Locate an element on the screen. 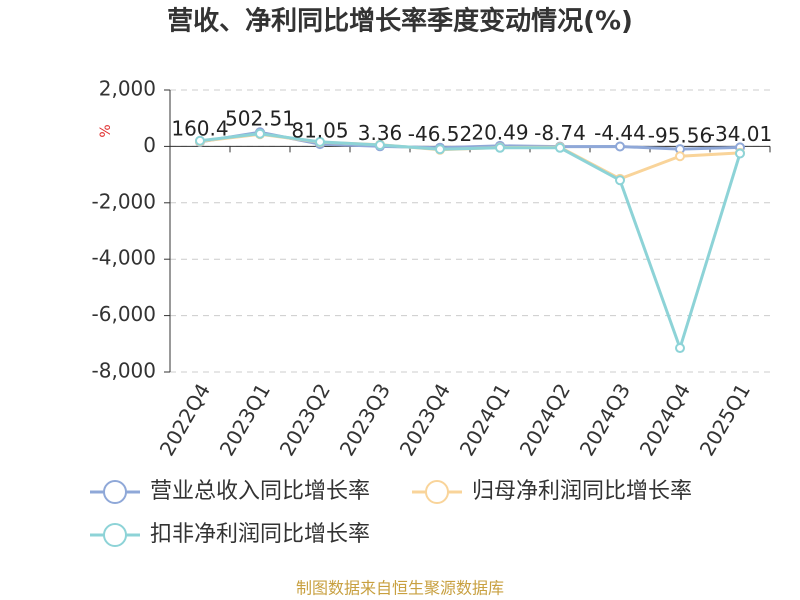  chart-title: 营收、净利同比增长率季度变动情况(%) is located at coordinates (400, 21).